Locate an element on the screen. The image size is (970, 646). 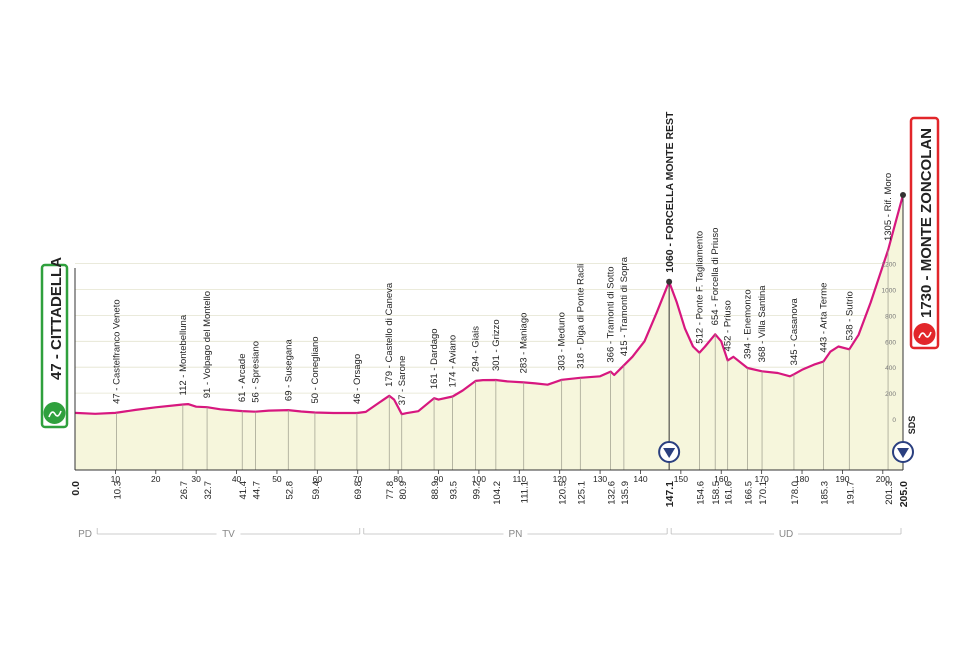
waypoint-km-label: 52.8 is located at coordinates (289, 490).